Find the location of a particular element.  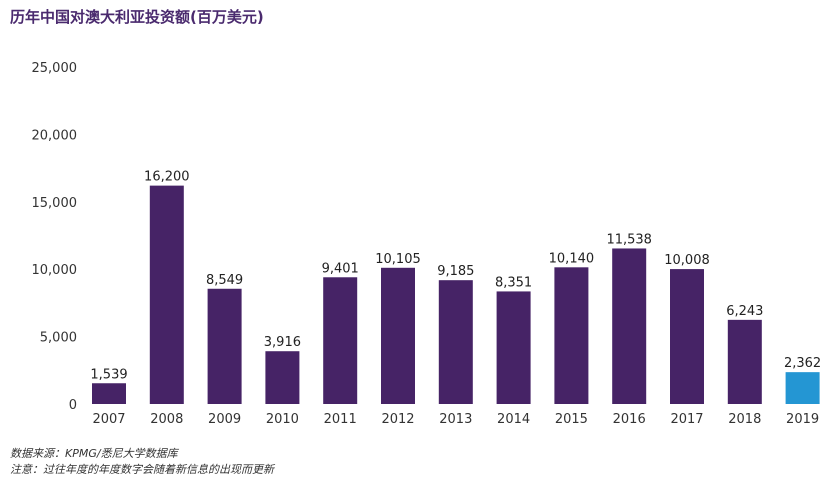

update-note: 注意：过往年度的年度数字会随着新信息的出现而更新 is located at coordinates (142, 469).